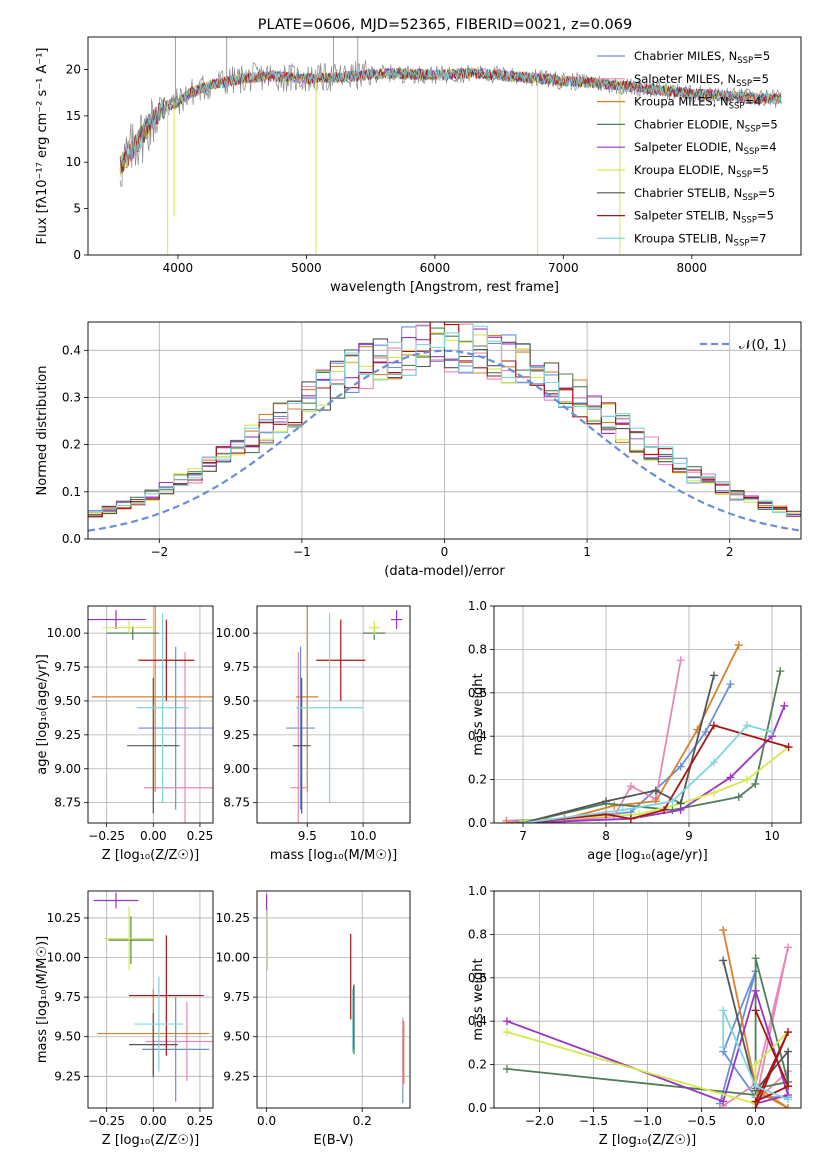  Describe the element at coordinates (700, 239) in the screenshot. I see `legend-entry: Kroupa STELIB, NSSP=7` at that location.